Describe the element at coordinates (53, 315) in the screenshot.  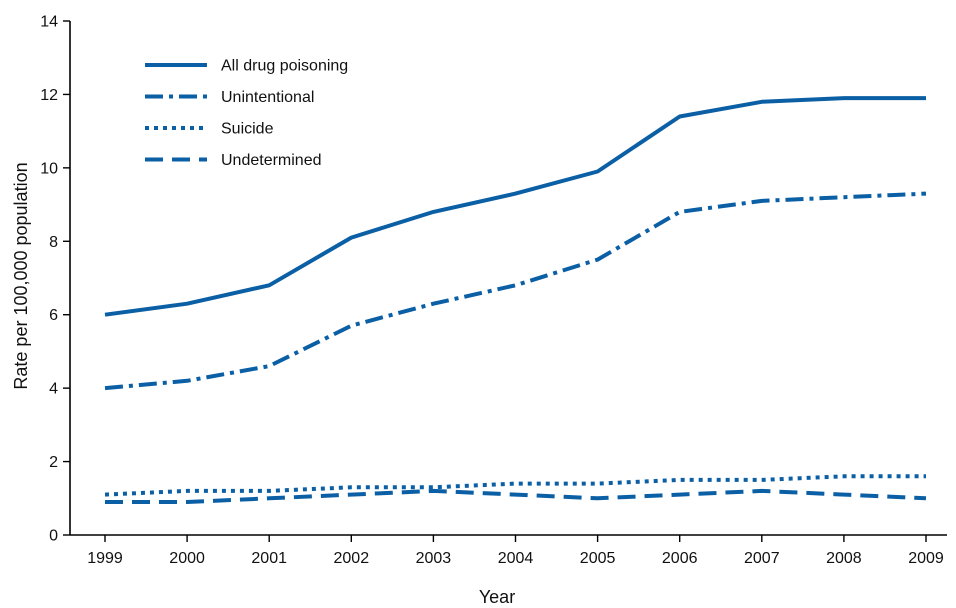
I see `y-tick-label: 6` at that location.